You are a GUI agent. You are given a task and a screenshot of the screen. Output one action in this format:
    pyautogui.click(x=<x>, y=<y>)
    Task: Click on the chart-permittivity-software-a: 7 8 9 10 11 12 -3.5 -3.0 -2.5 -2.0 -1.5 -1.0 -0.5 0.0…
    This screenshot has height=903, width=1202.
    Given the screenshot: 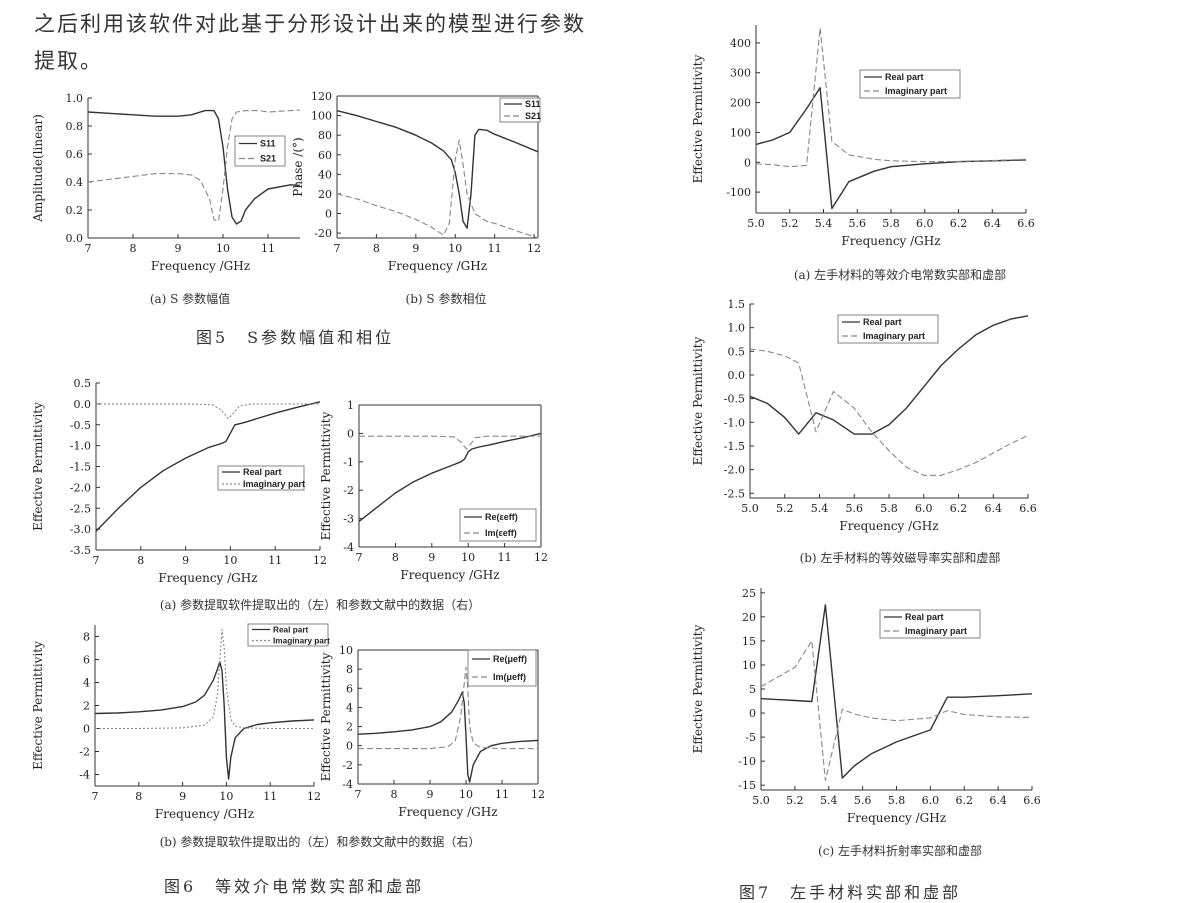 What is the action you would take?
    pyautogui.click(x=179, y=481)
    